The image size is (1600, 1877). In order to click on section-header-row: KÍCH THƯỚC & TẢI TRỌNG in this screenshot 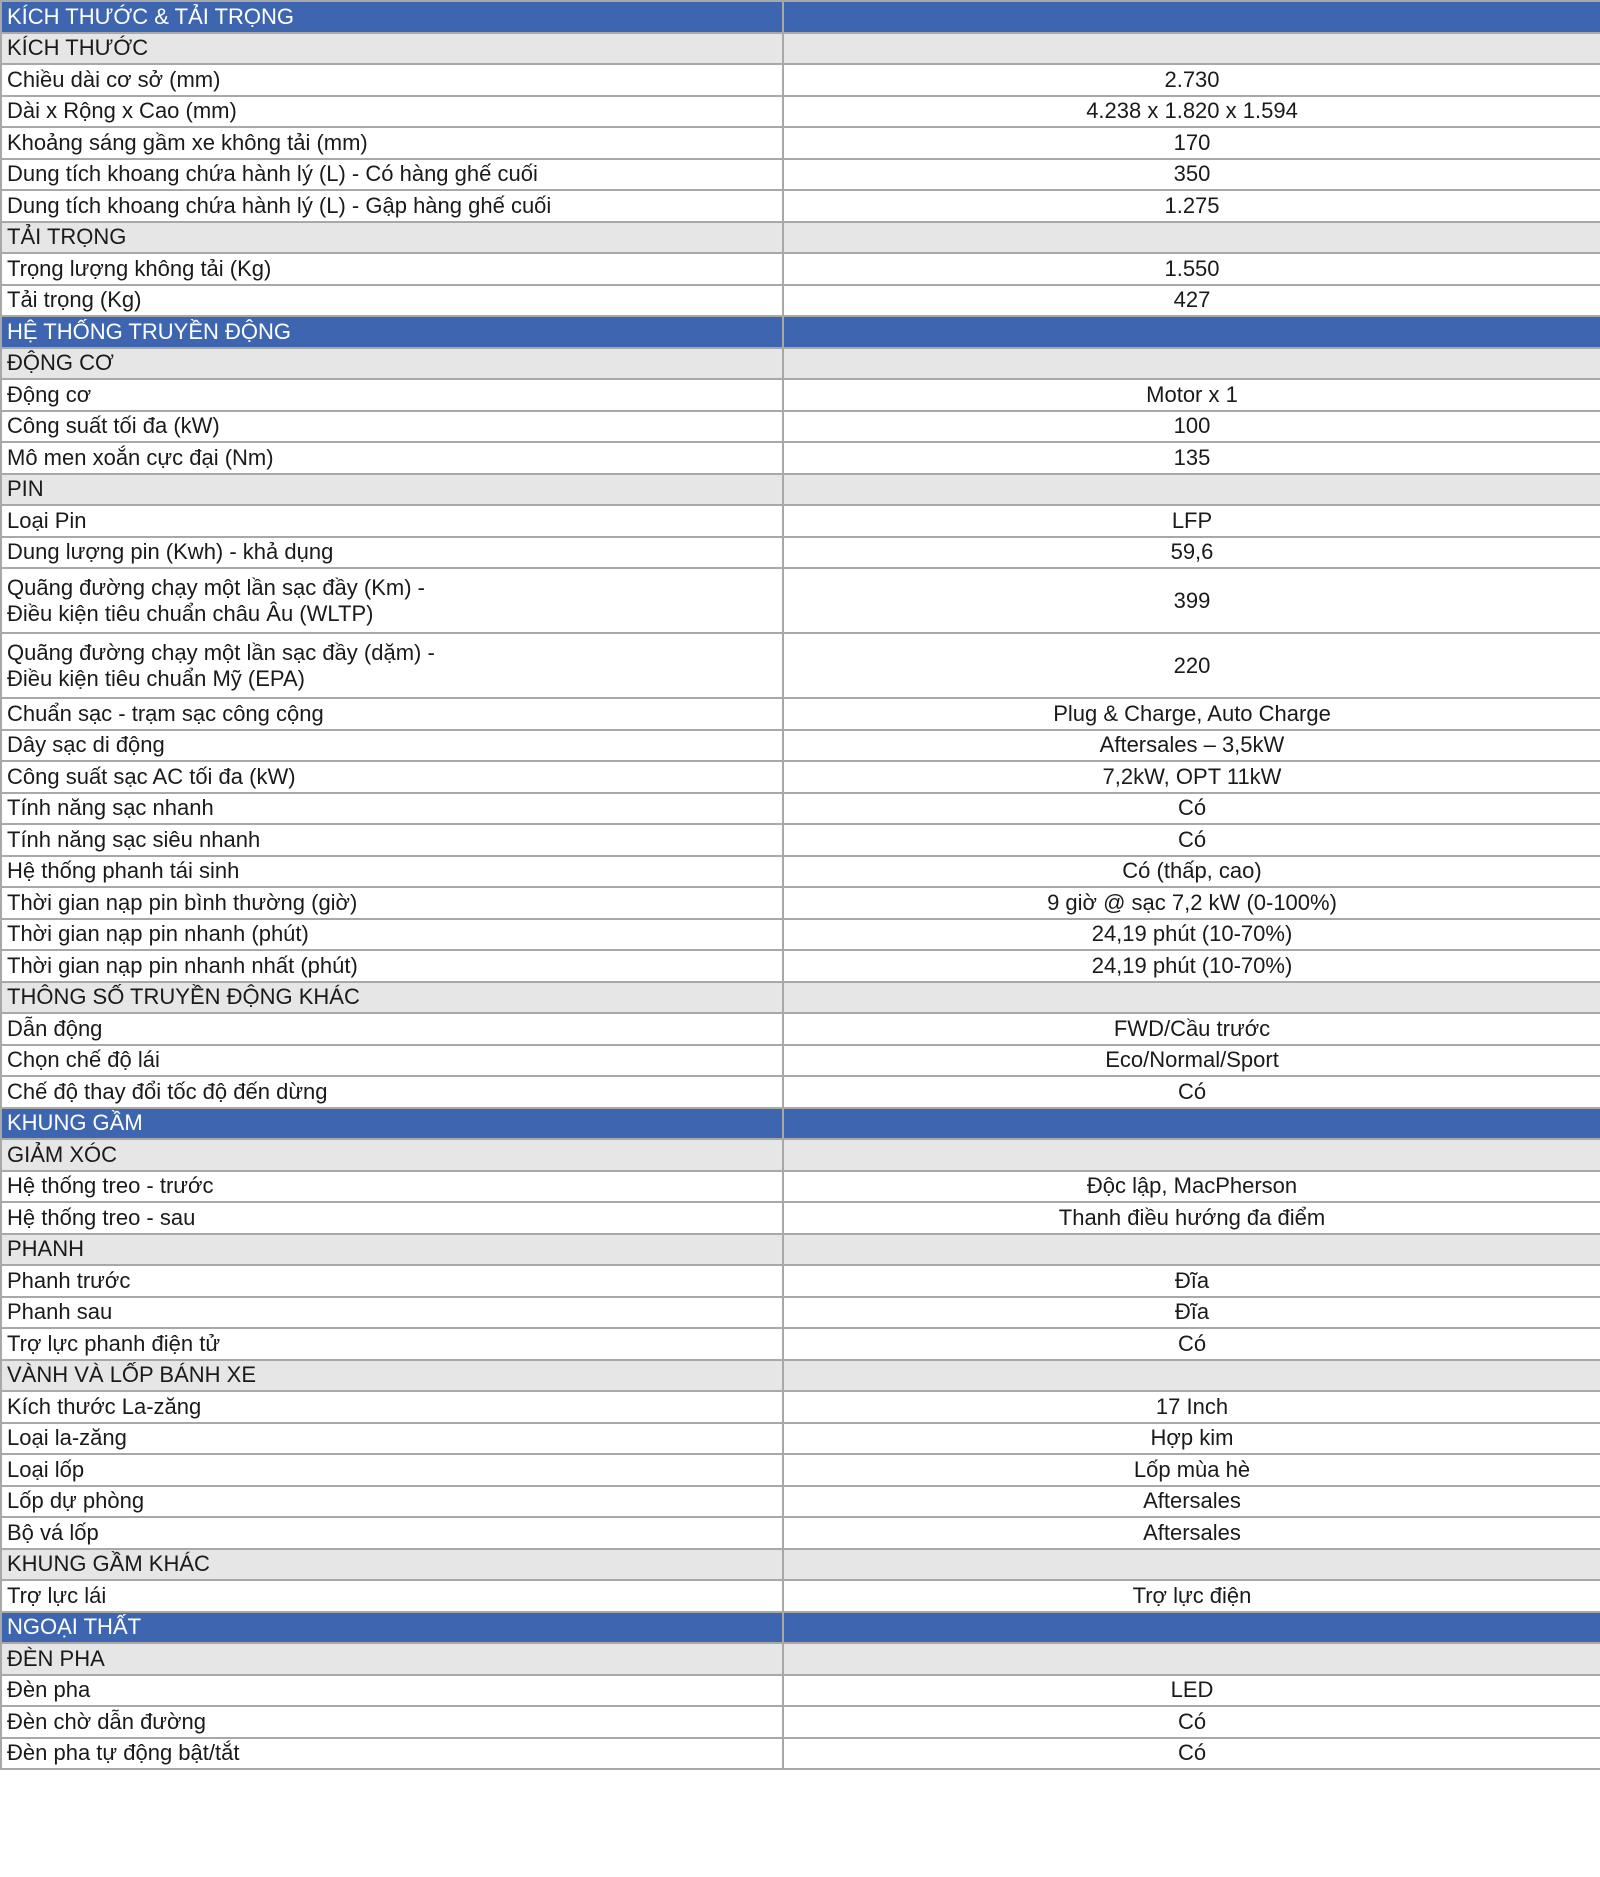, I will do `click(800, 17)`.